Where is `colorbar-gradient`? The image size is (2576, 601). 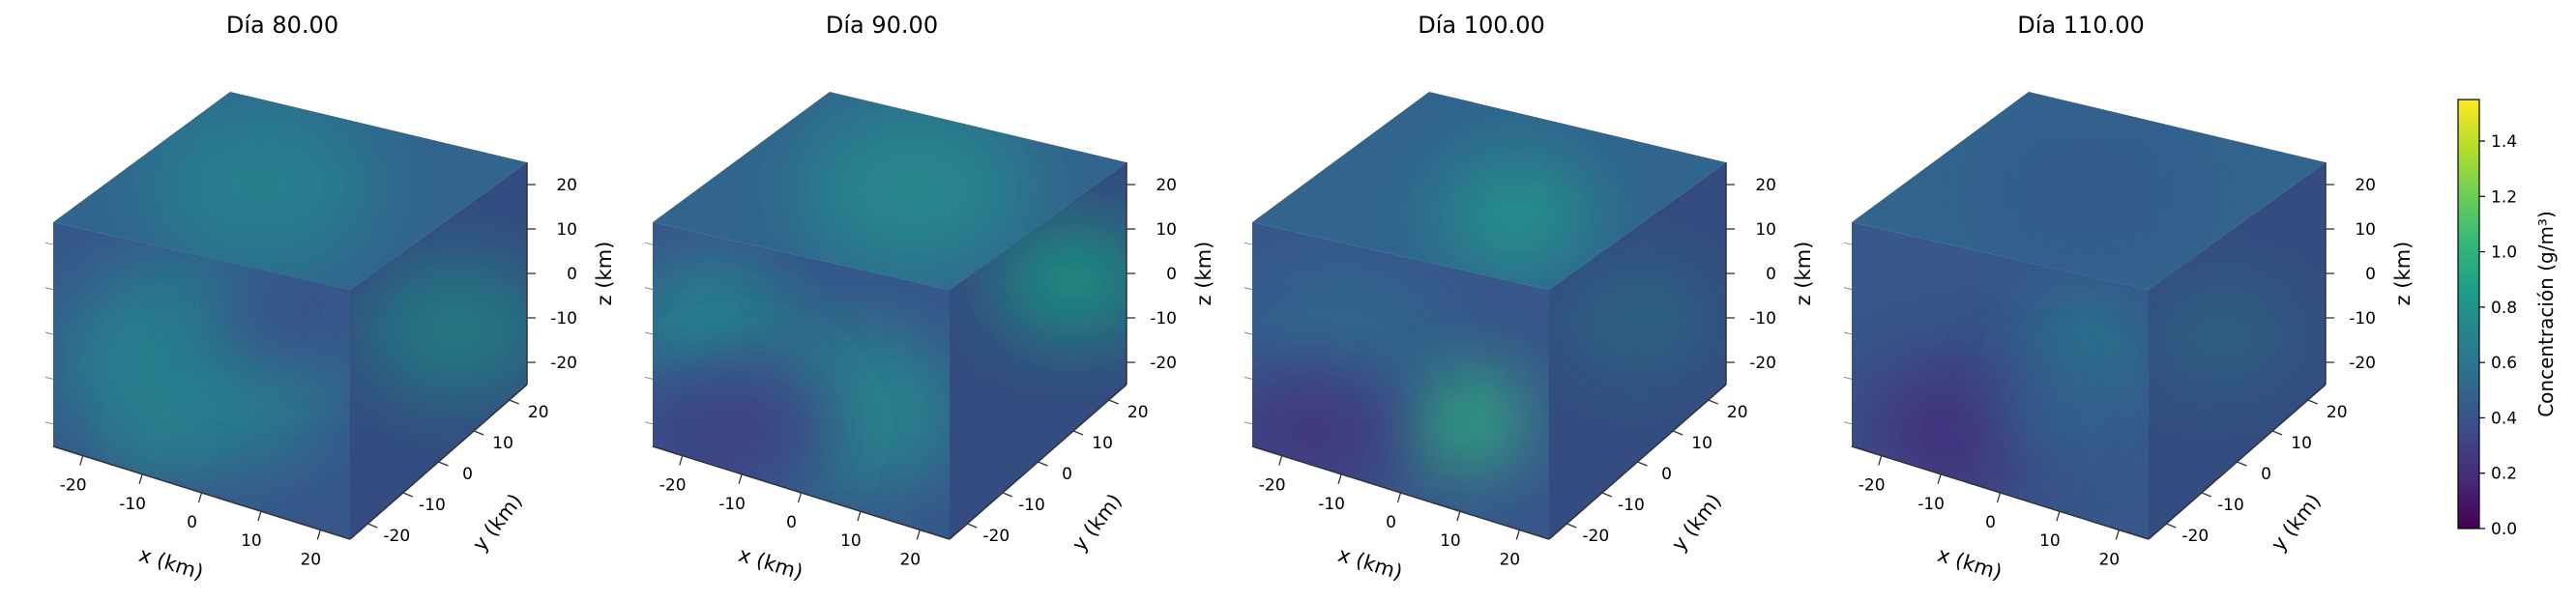 colorbar-gradient is located at coordinates (2468, 314).